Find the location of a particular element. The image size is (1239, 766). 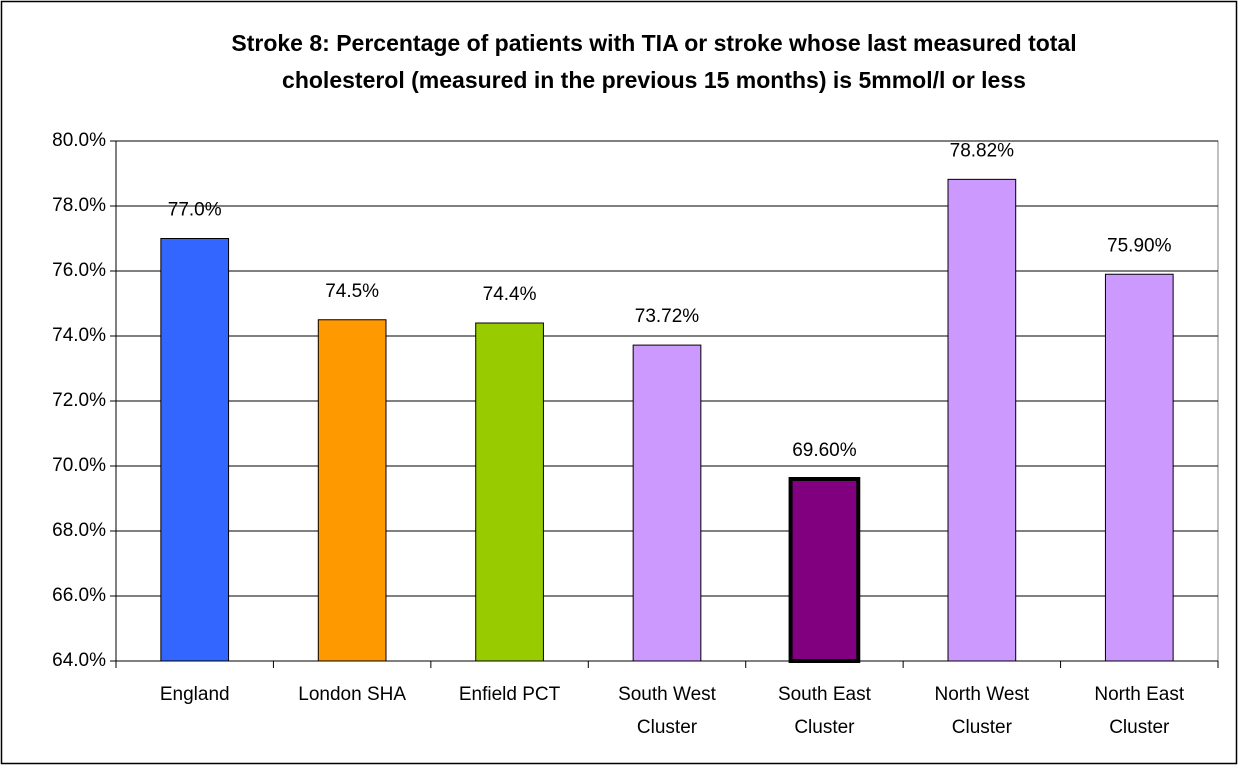

x-tick-label: North East Cluster is located at coordinates (1139, 711).